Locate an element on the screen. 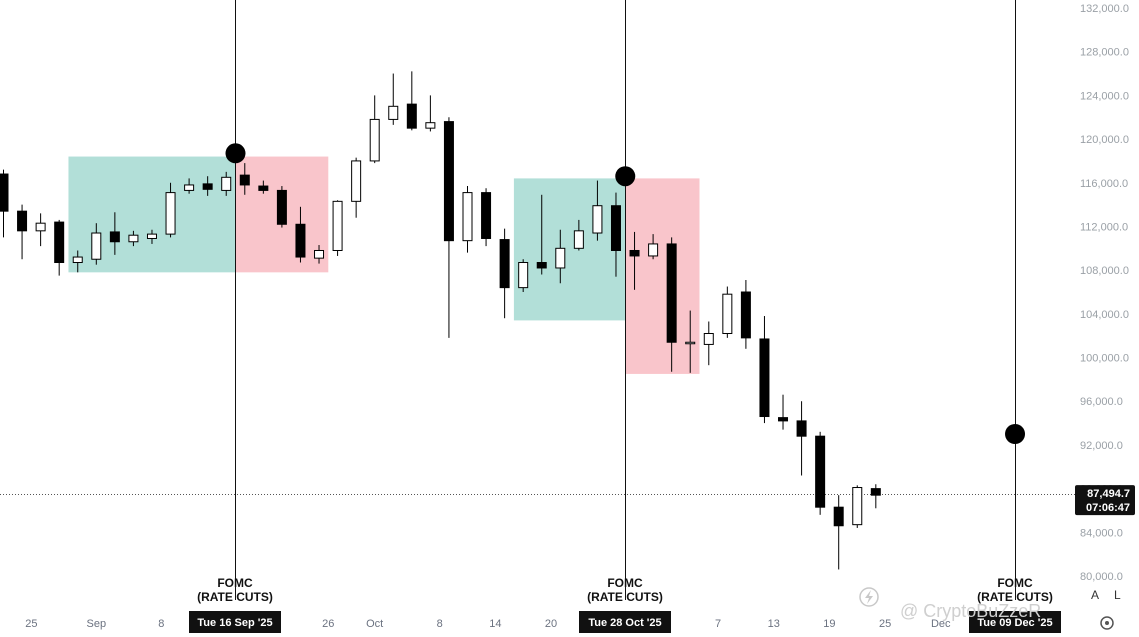  price-tick-label: 128,000.0 is located at coordinates (1104, 53).